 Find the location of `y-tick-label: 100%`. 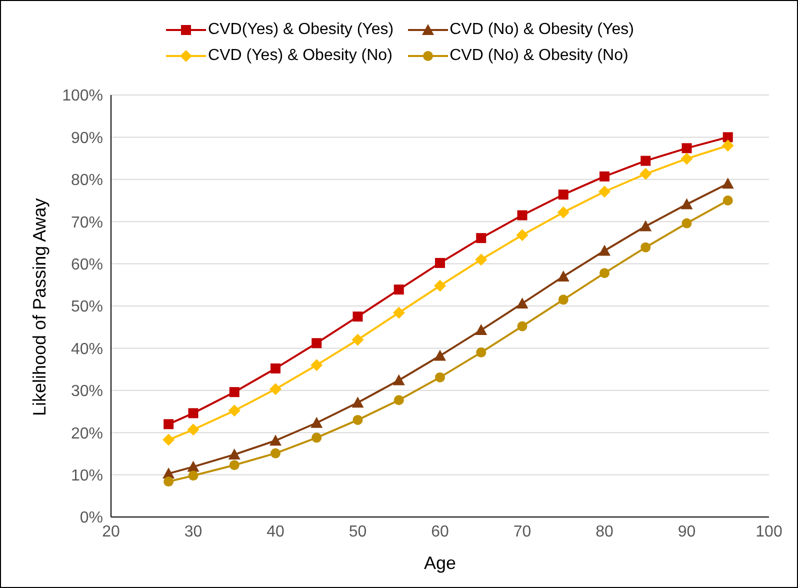

y-tick-label: 100% is located at coordinates (82, 96).